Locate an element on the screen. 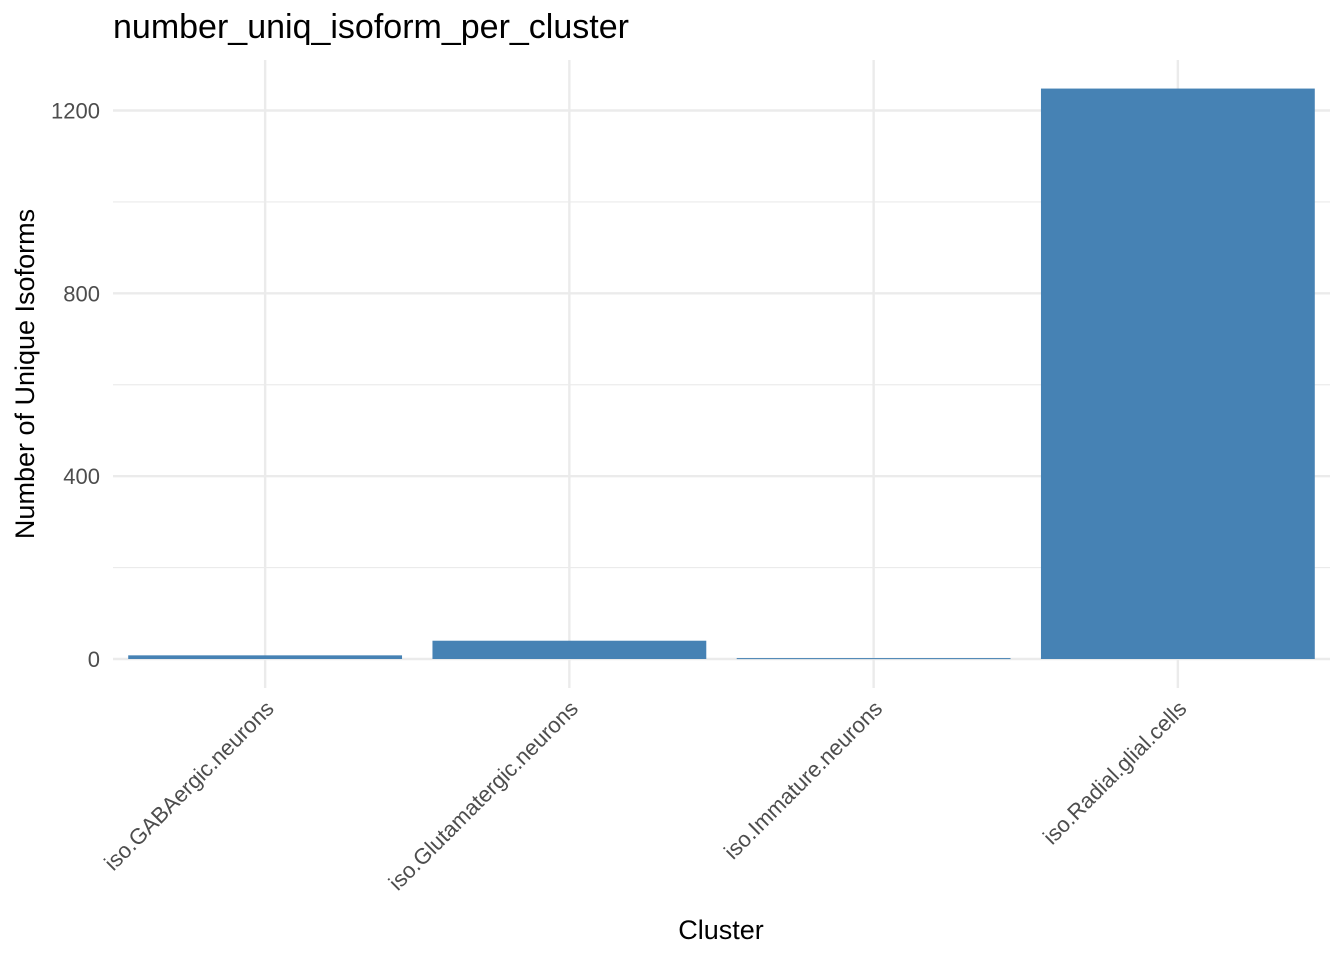 Image resolution: width=1344 pixels, height=960 pixels. bar-iso-radial-glial-cells is located at coordinates (1177, 373).